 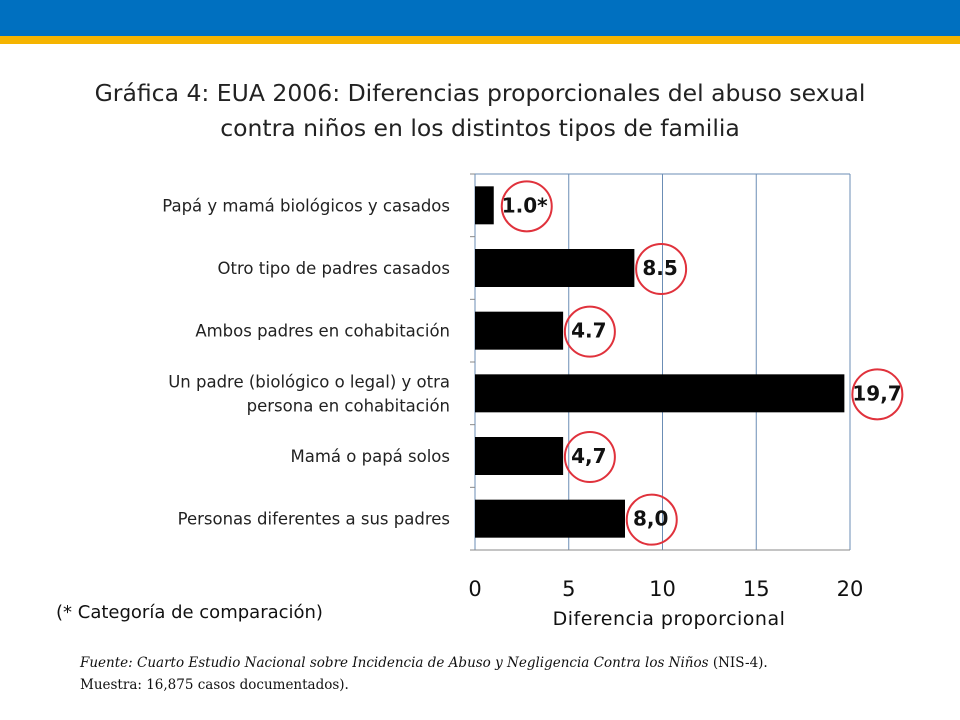 What do you see at coordinates (214, 685) in the screenshot?
I see `source-sample: Muestra: 16,875 casos documentados).` at bounding box center [214, 685].